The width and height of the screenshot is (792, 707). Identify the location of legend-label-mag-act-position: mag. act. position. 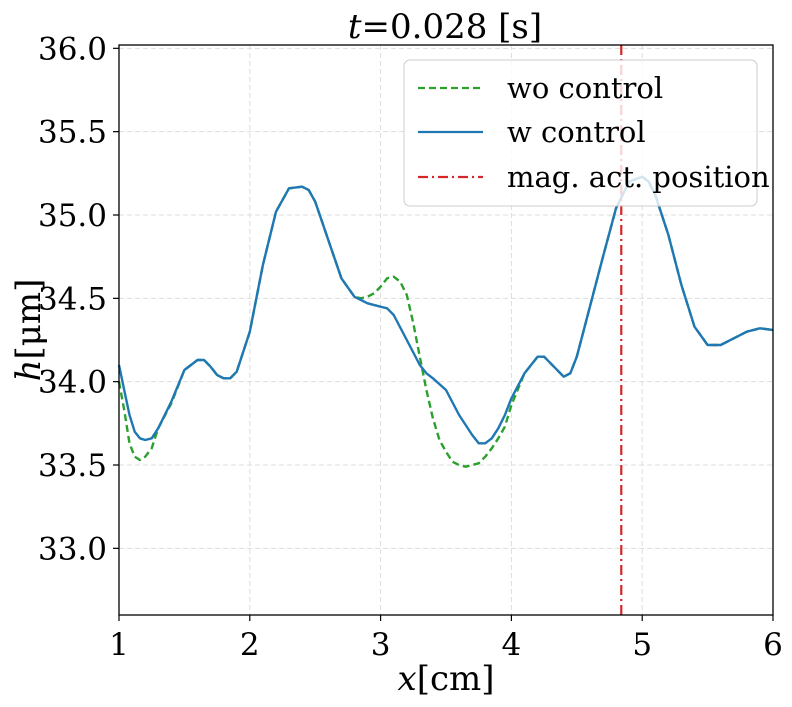
(638, 177).